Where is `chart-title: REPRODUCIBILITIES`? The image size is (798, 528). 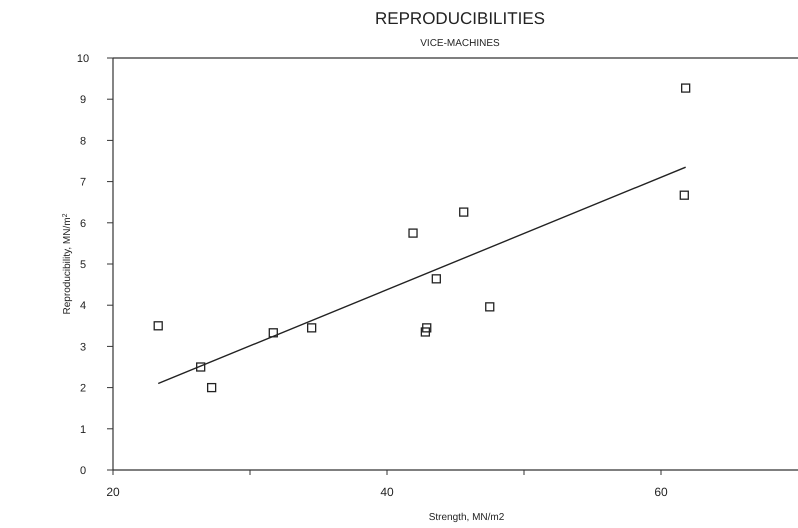
chart-title: REPRODUCIBILITIES is located at coordinates (460, 18).